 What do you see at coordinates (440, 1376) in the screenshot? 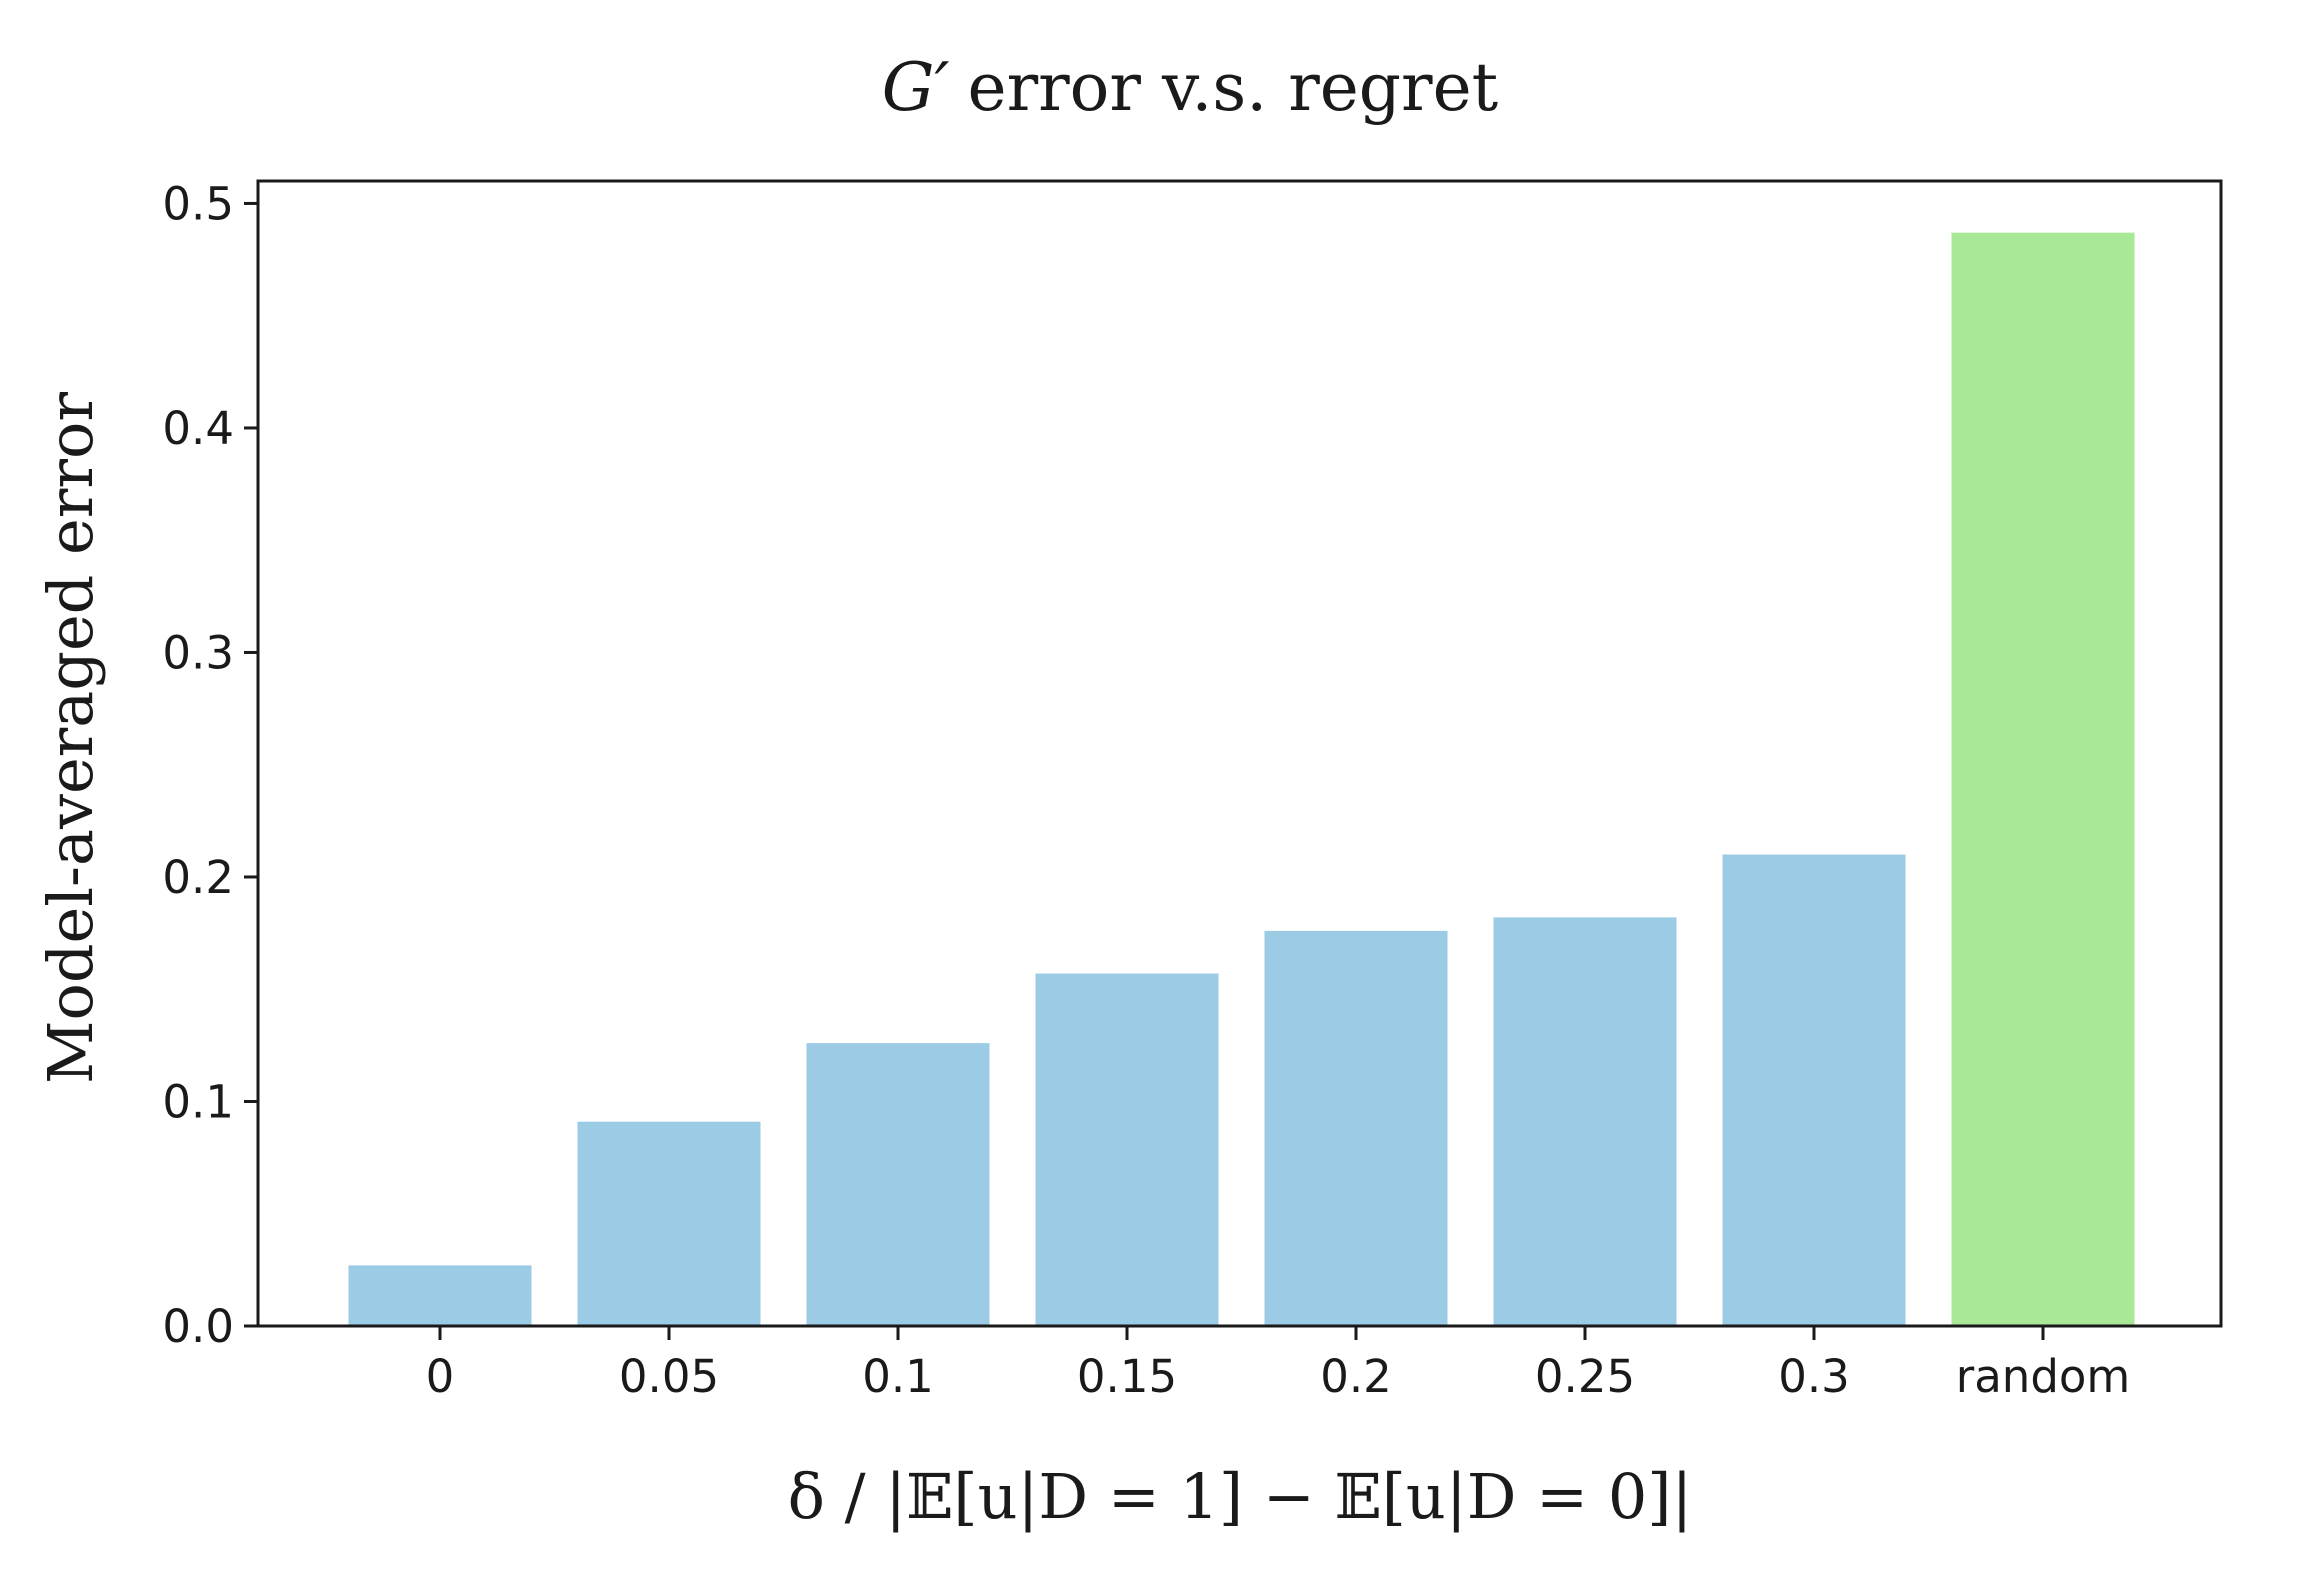
I see `x-tick-label: 0` at bounding box center [440, 1376].